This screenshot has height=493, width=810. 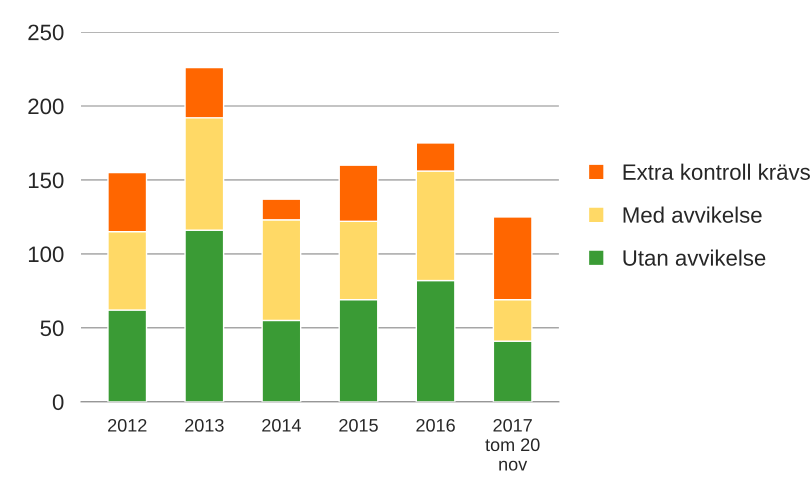 I want to click on y-tick-label: 150, so click(x=46, y=180).